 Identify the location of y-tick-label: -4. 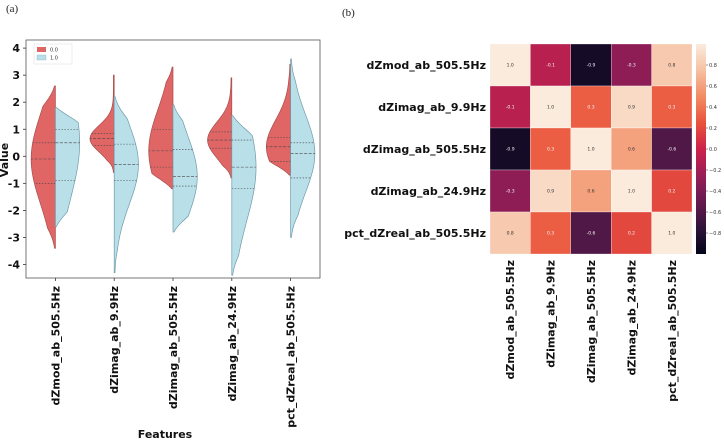
(14, 264).